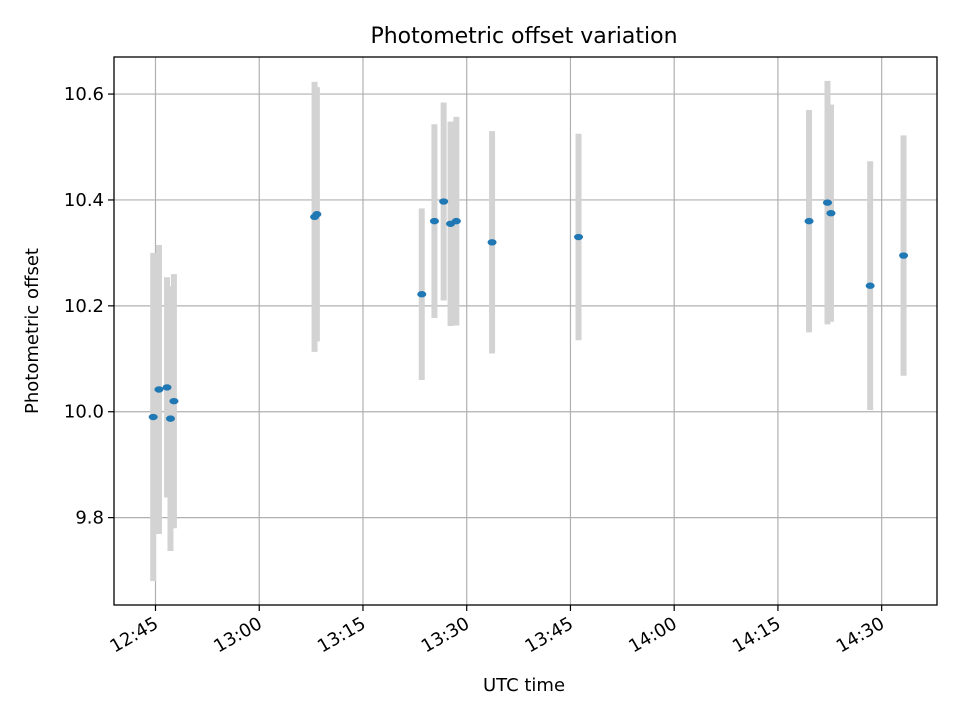 This screenshot has height=720, width=960. Describe the element at coordinates (84, 200) in the screenshot. I see `y-tick-label: 10.4` at that location.